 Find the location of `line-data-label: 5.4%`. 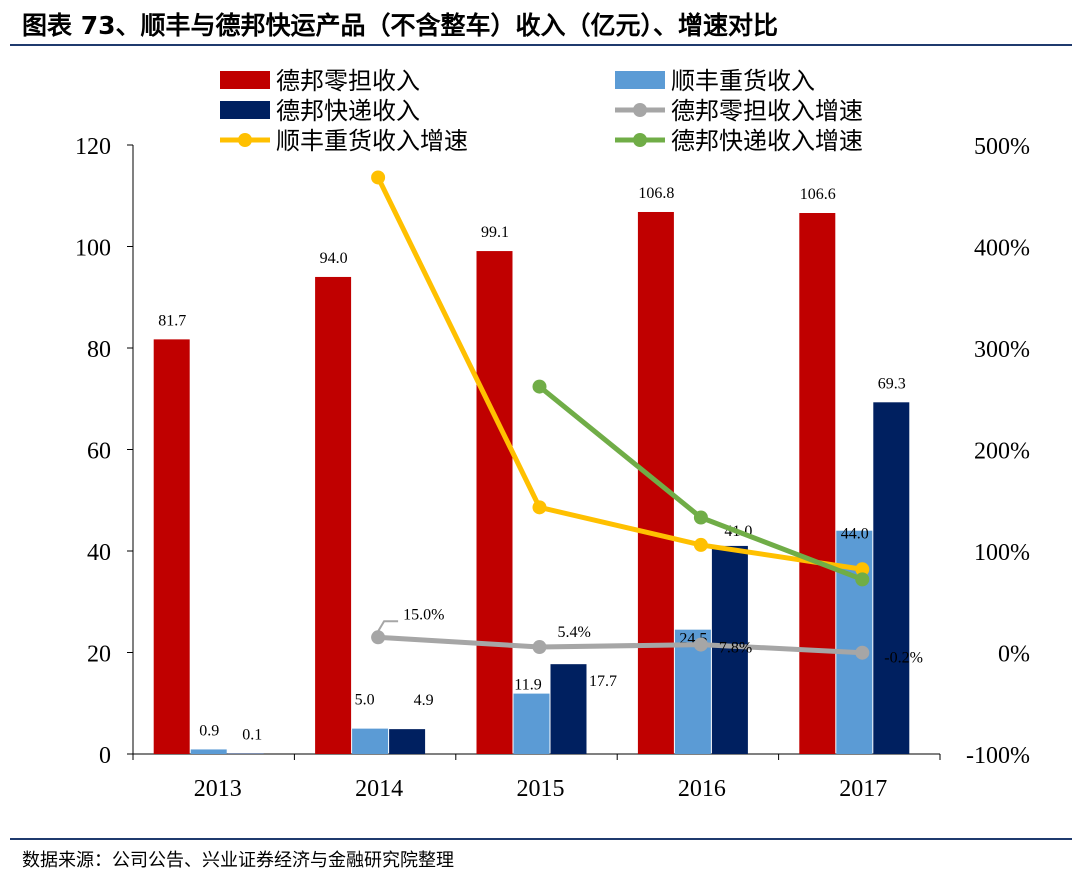

line-data-label: 5.4% is located at coordinates (574, 632).